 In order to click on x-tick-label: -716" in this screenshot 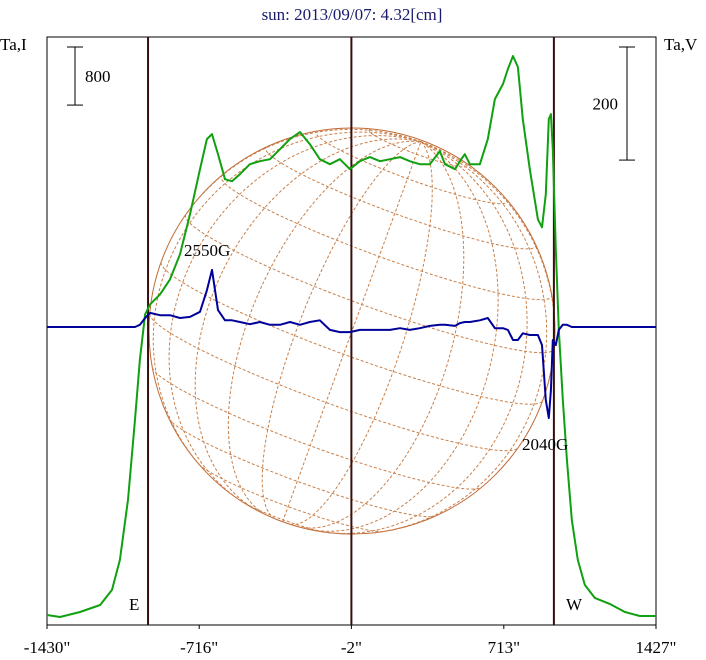, I will do `click(199, 647)`.